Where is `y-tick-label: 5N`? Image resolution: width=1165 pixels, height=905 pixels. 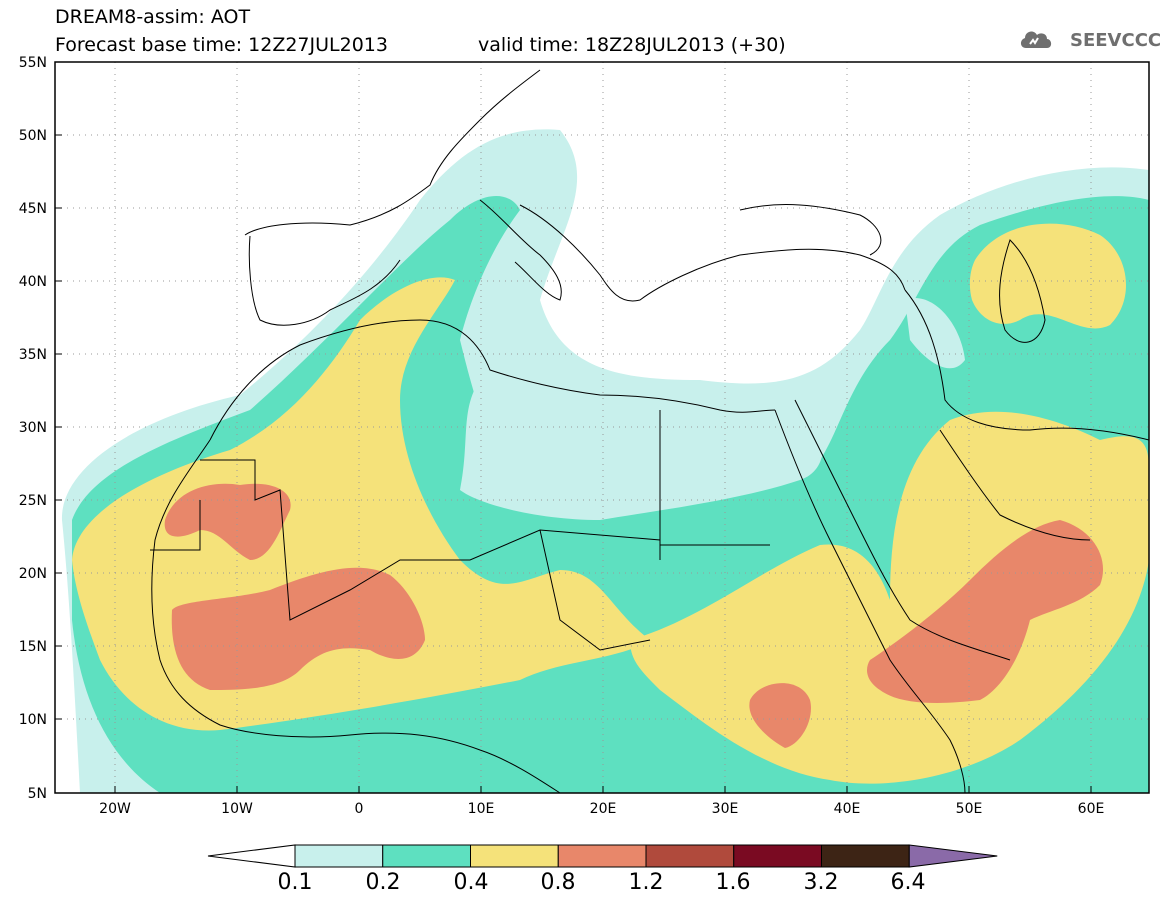
y-tick-label: 5N is located at coordinates (37, 794).